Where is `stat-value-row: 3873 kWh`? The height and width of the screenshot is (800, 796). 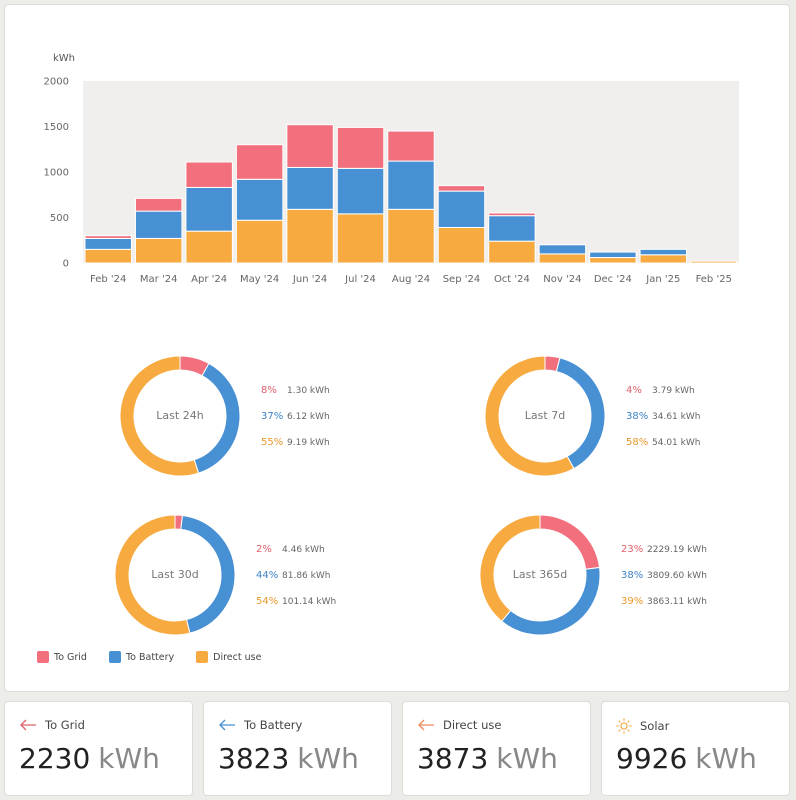
stat-value-row: 3873 kWh is located at coordinates (487, 758).